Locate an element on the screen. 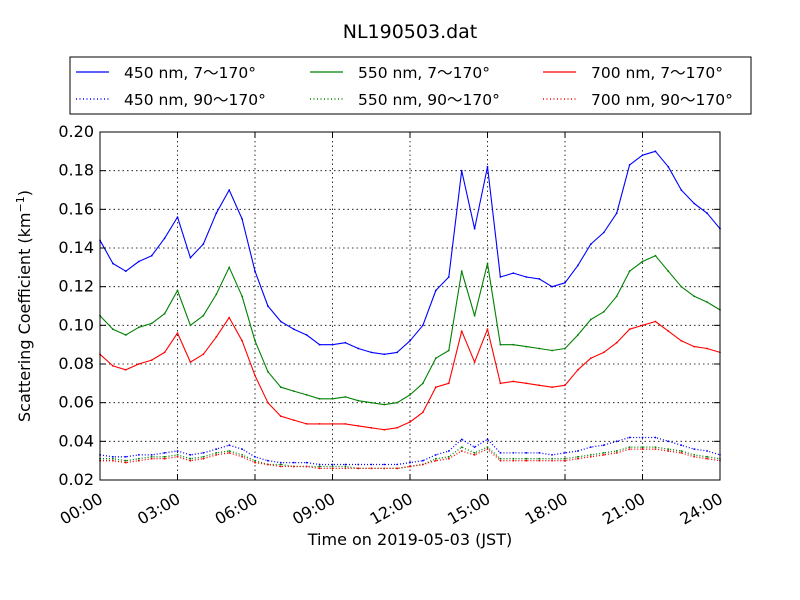 The height and width of the screenshot is (600, 800). legend-entry: 450 nm, 7～170° is located at coordinates (166, 73).